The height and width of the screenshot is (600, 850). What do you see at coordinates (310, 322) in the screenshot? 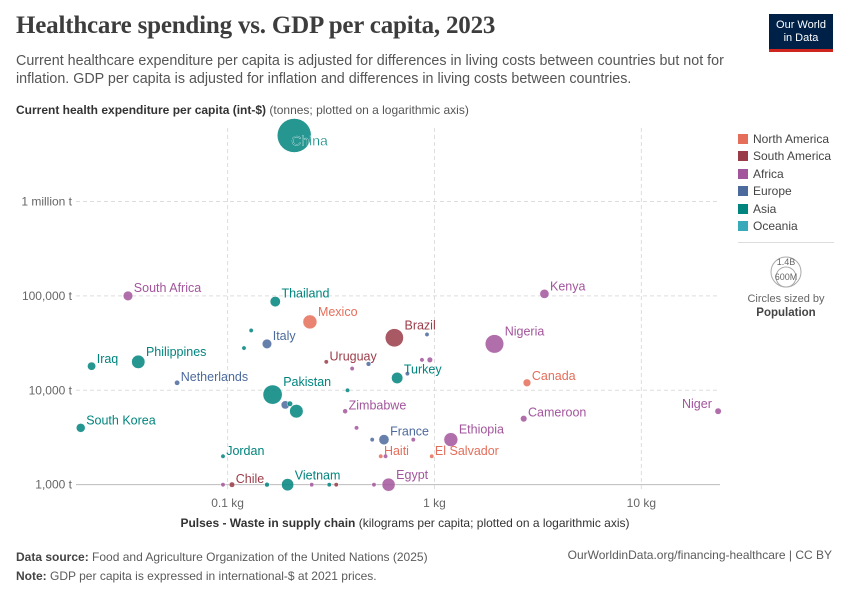
I see `point-mexico` at bounding box center [310, 322].